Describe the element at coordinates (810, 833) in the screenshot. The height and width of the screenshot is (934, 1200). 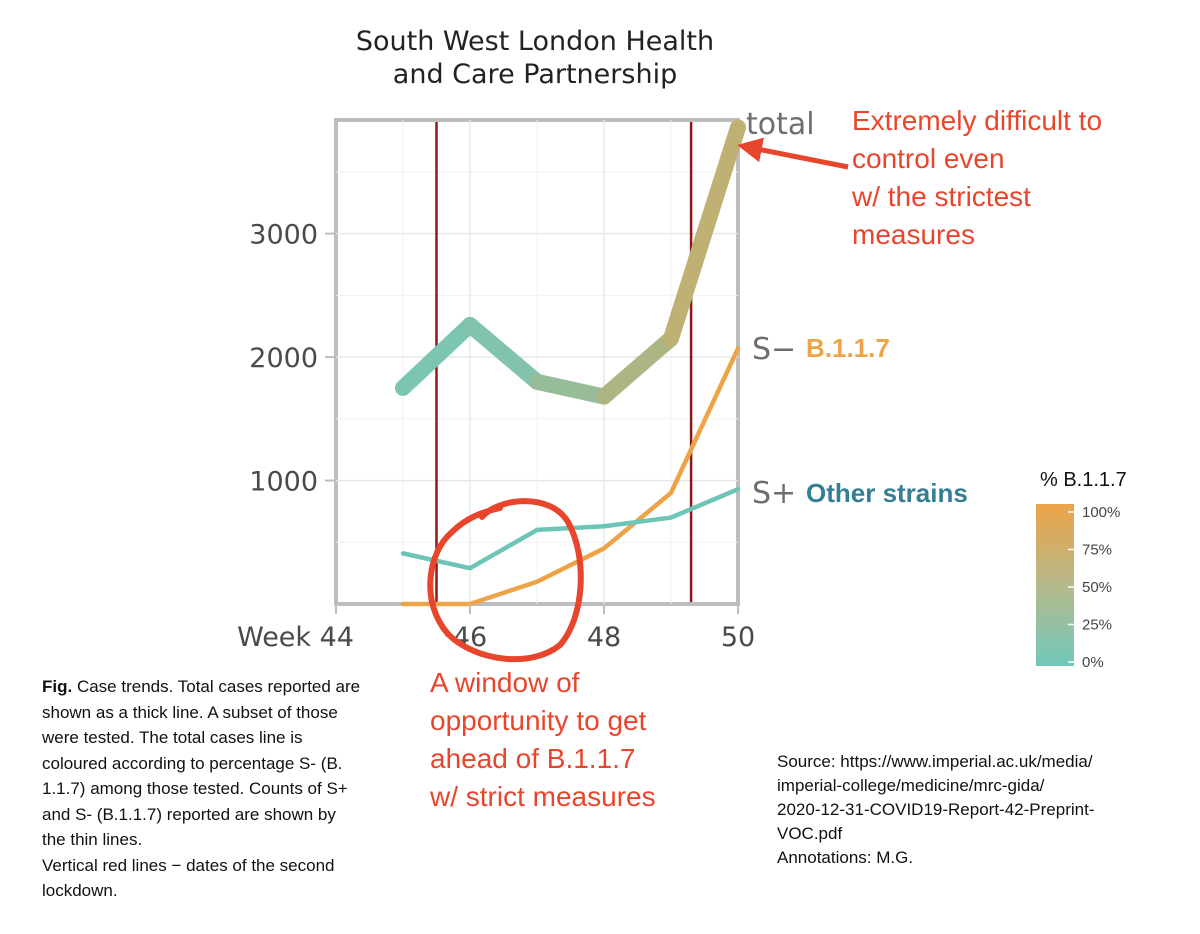
I see `source-line-4: VOC.pdf` at that location.